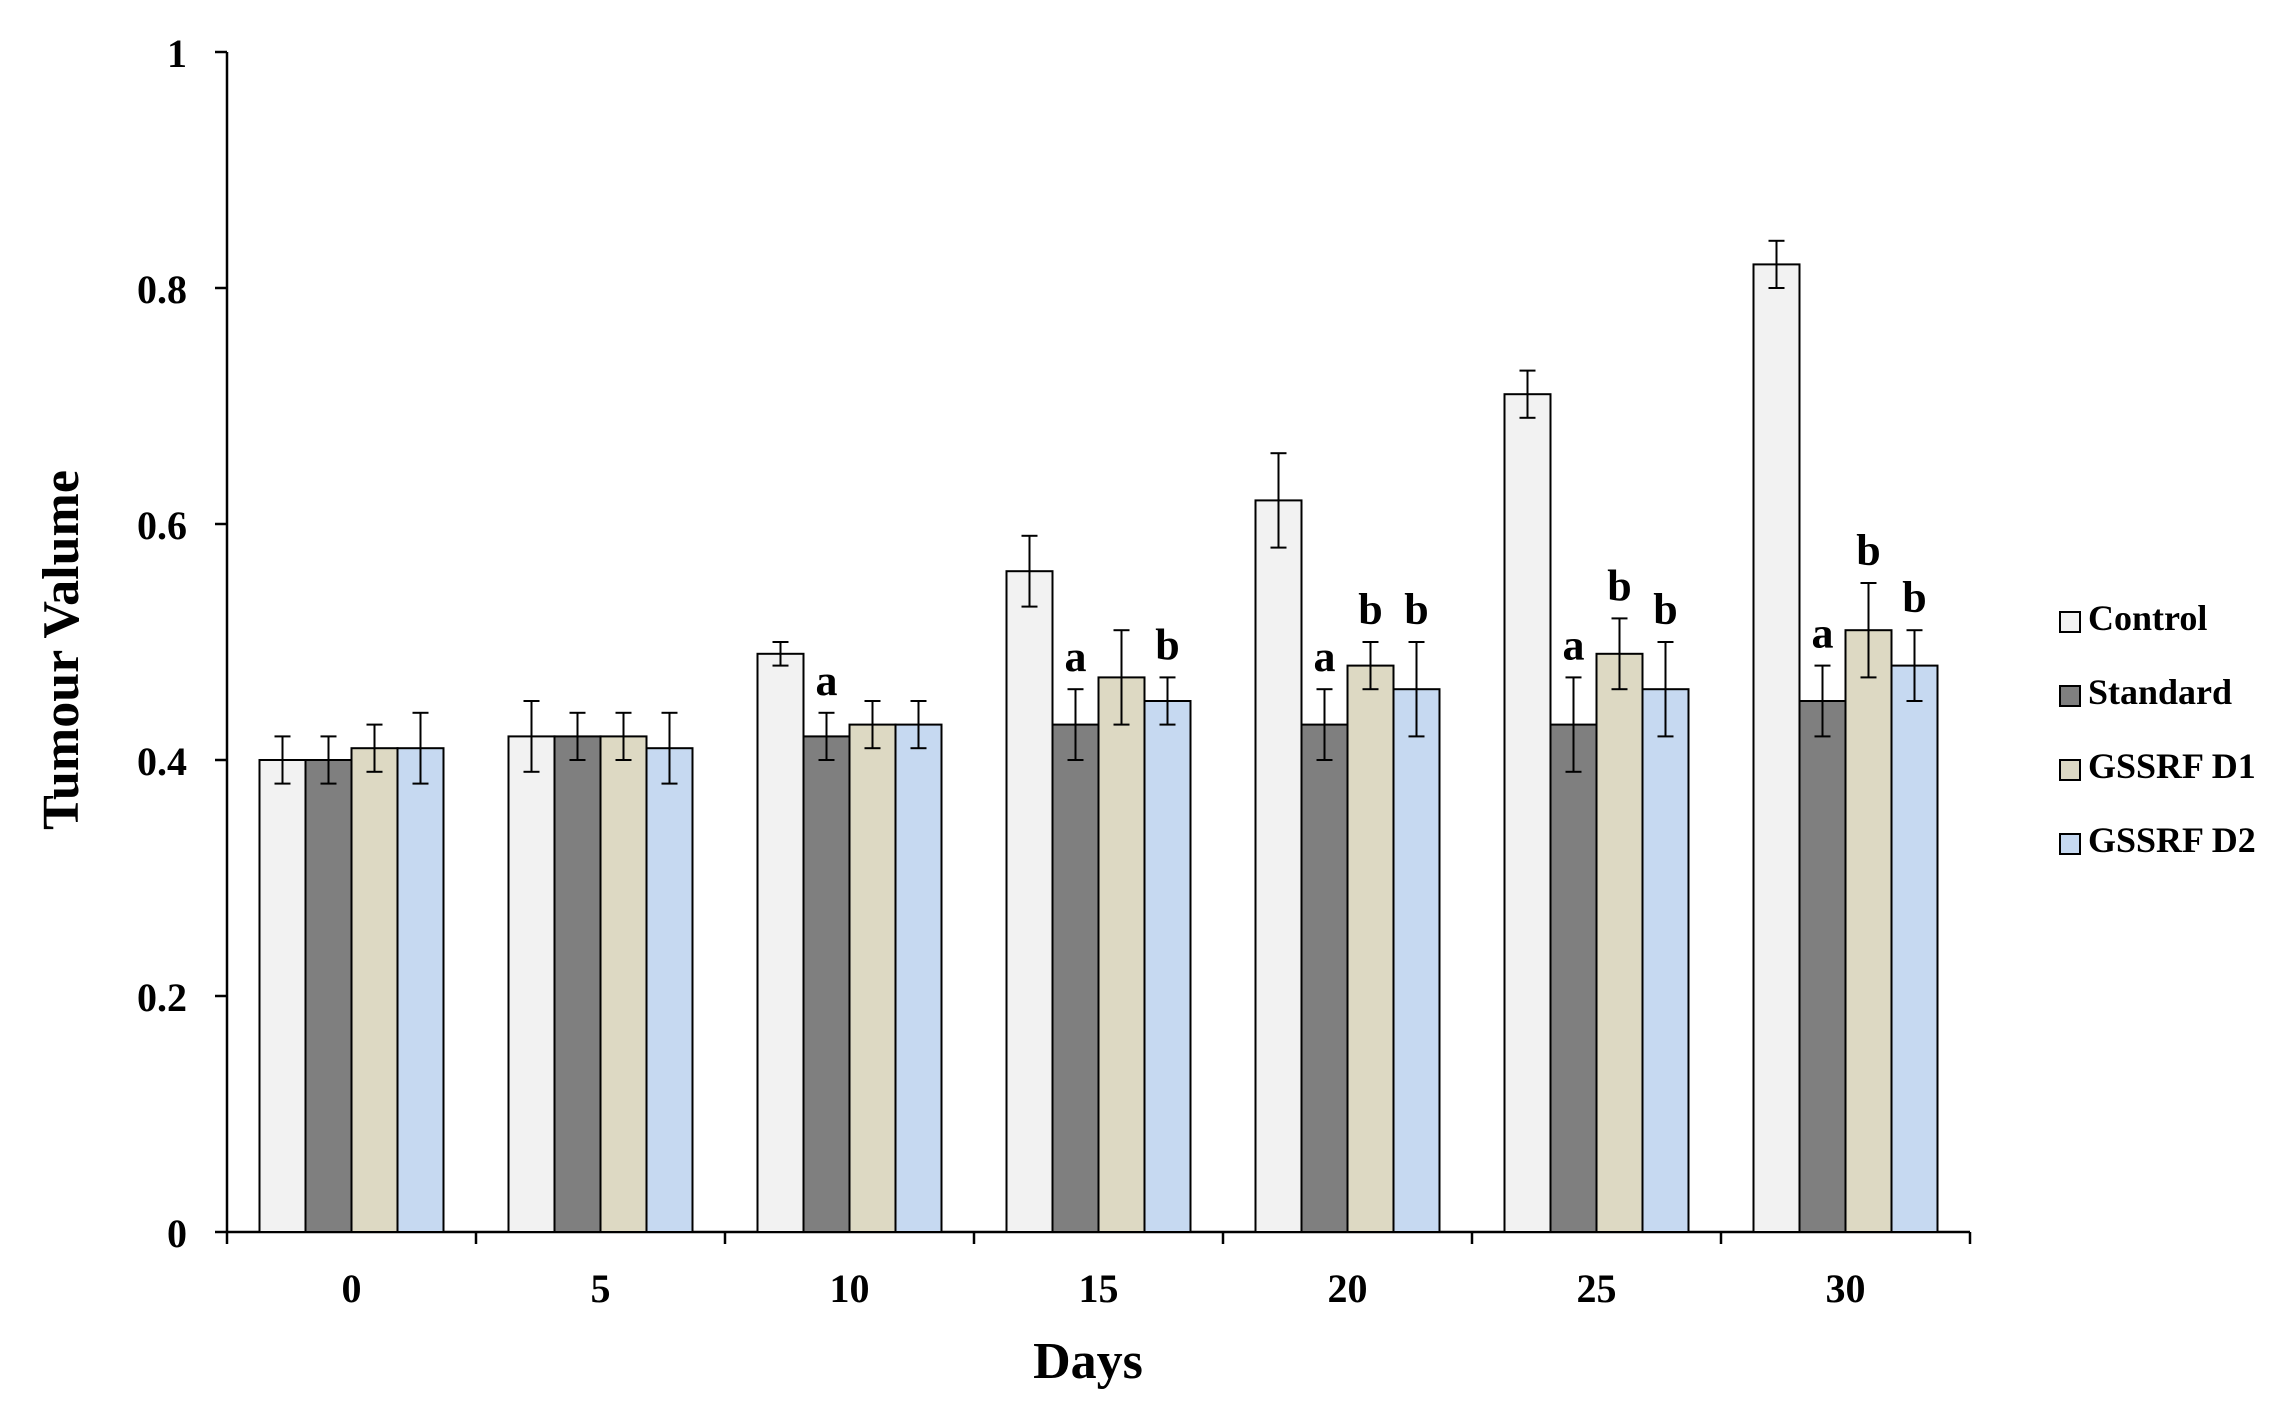 This screenshot has width=2295, height=1406. Describe the element at coordinates (1846, 1288) in the screenshot. I see `x-tick-label: 30` at that location.